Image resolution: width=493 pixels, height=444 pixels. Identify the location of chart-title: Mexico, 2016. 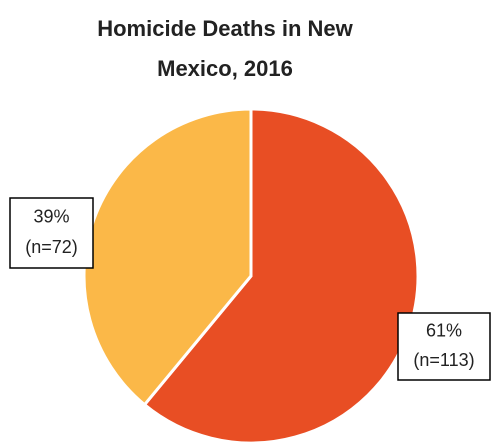
(225, 68).